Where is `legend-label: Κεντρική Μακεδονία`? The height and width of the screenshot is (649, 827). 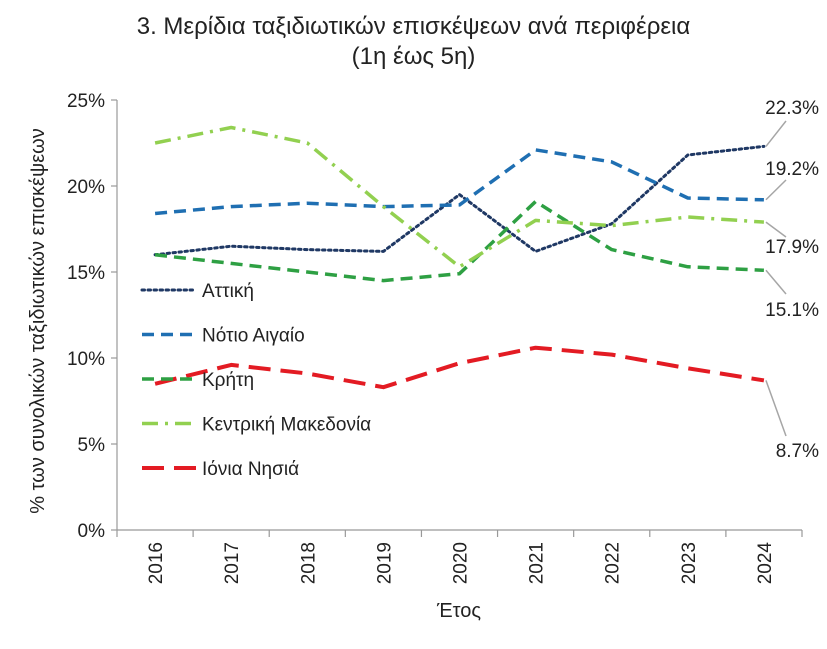
legend-label: Κεντρική Μακεδονία is located at coordinates (286, 425).